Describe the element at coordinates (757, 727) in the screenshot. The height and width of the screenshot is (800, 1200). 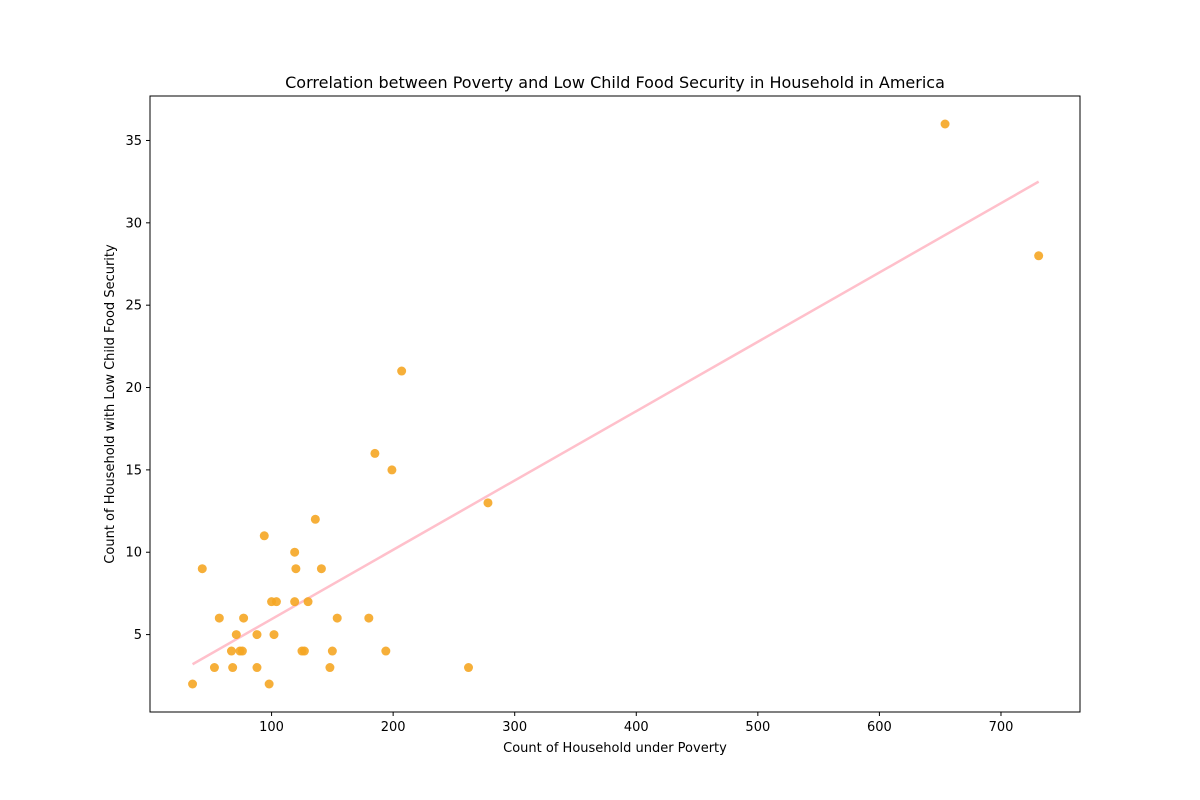
I see `x-tick-label: 500` at that location.